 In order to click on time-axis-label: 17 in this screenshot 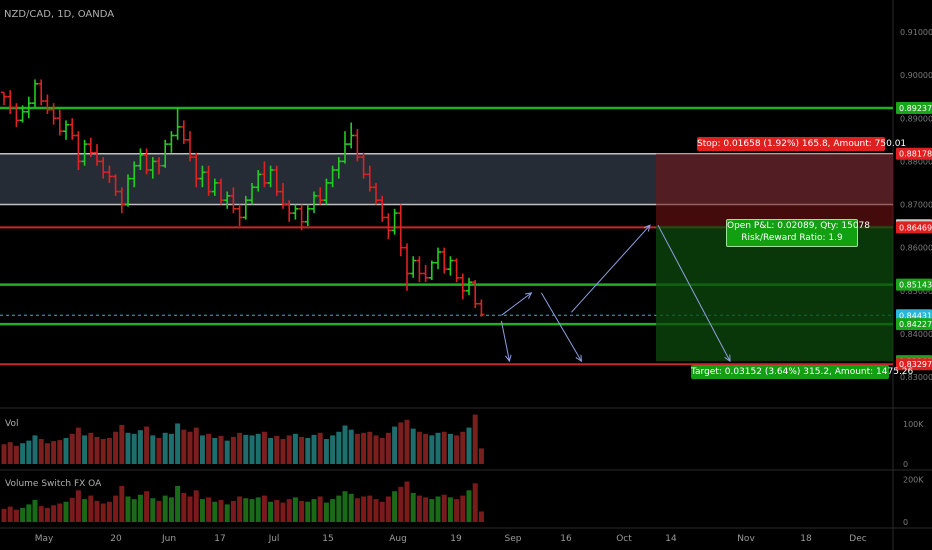, I will do `click(219, 539)`.